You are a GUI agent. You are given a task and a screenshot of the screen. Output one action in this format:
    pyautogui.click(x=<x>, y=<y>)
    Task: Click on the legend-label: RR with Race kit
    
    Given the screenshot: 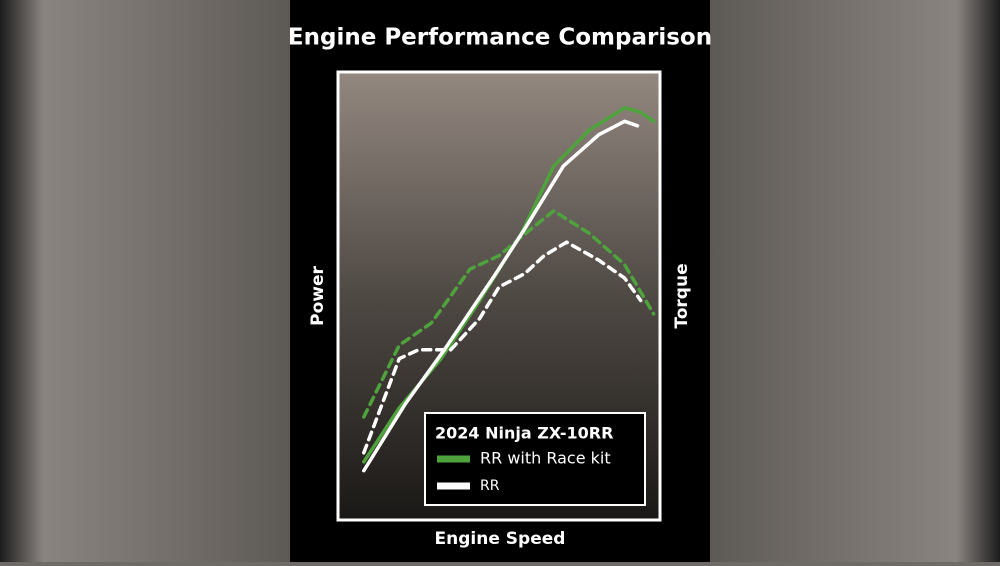 What is the action you would take?
    pyautogui.click(x=545, y=458)
    